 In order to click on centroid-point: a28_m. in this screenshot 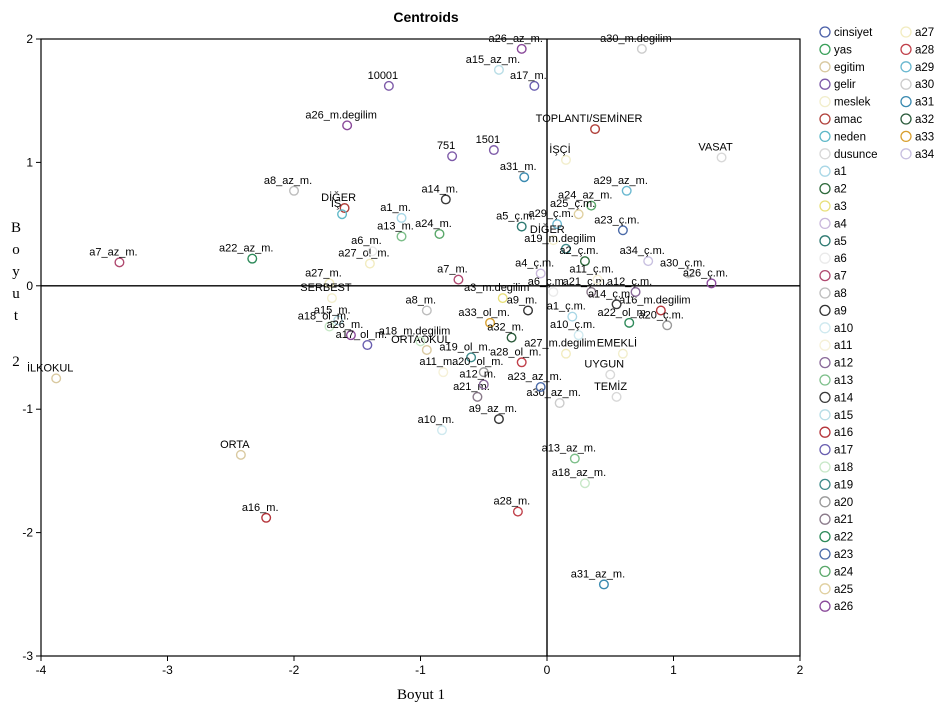, I will do `click(512, 506)`.